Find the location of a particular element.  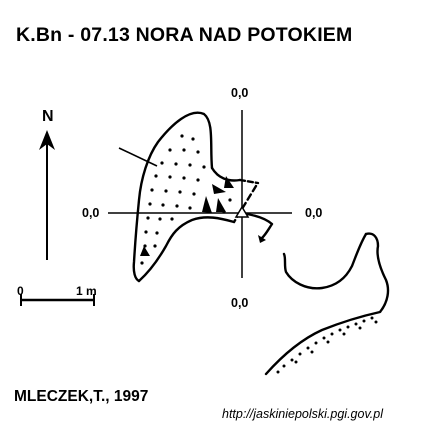

surface-line is located at coordinates (138, 157).